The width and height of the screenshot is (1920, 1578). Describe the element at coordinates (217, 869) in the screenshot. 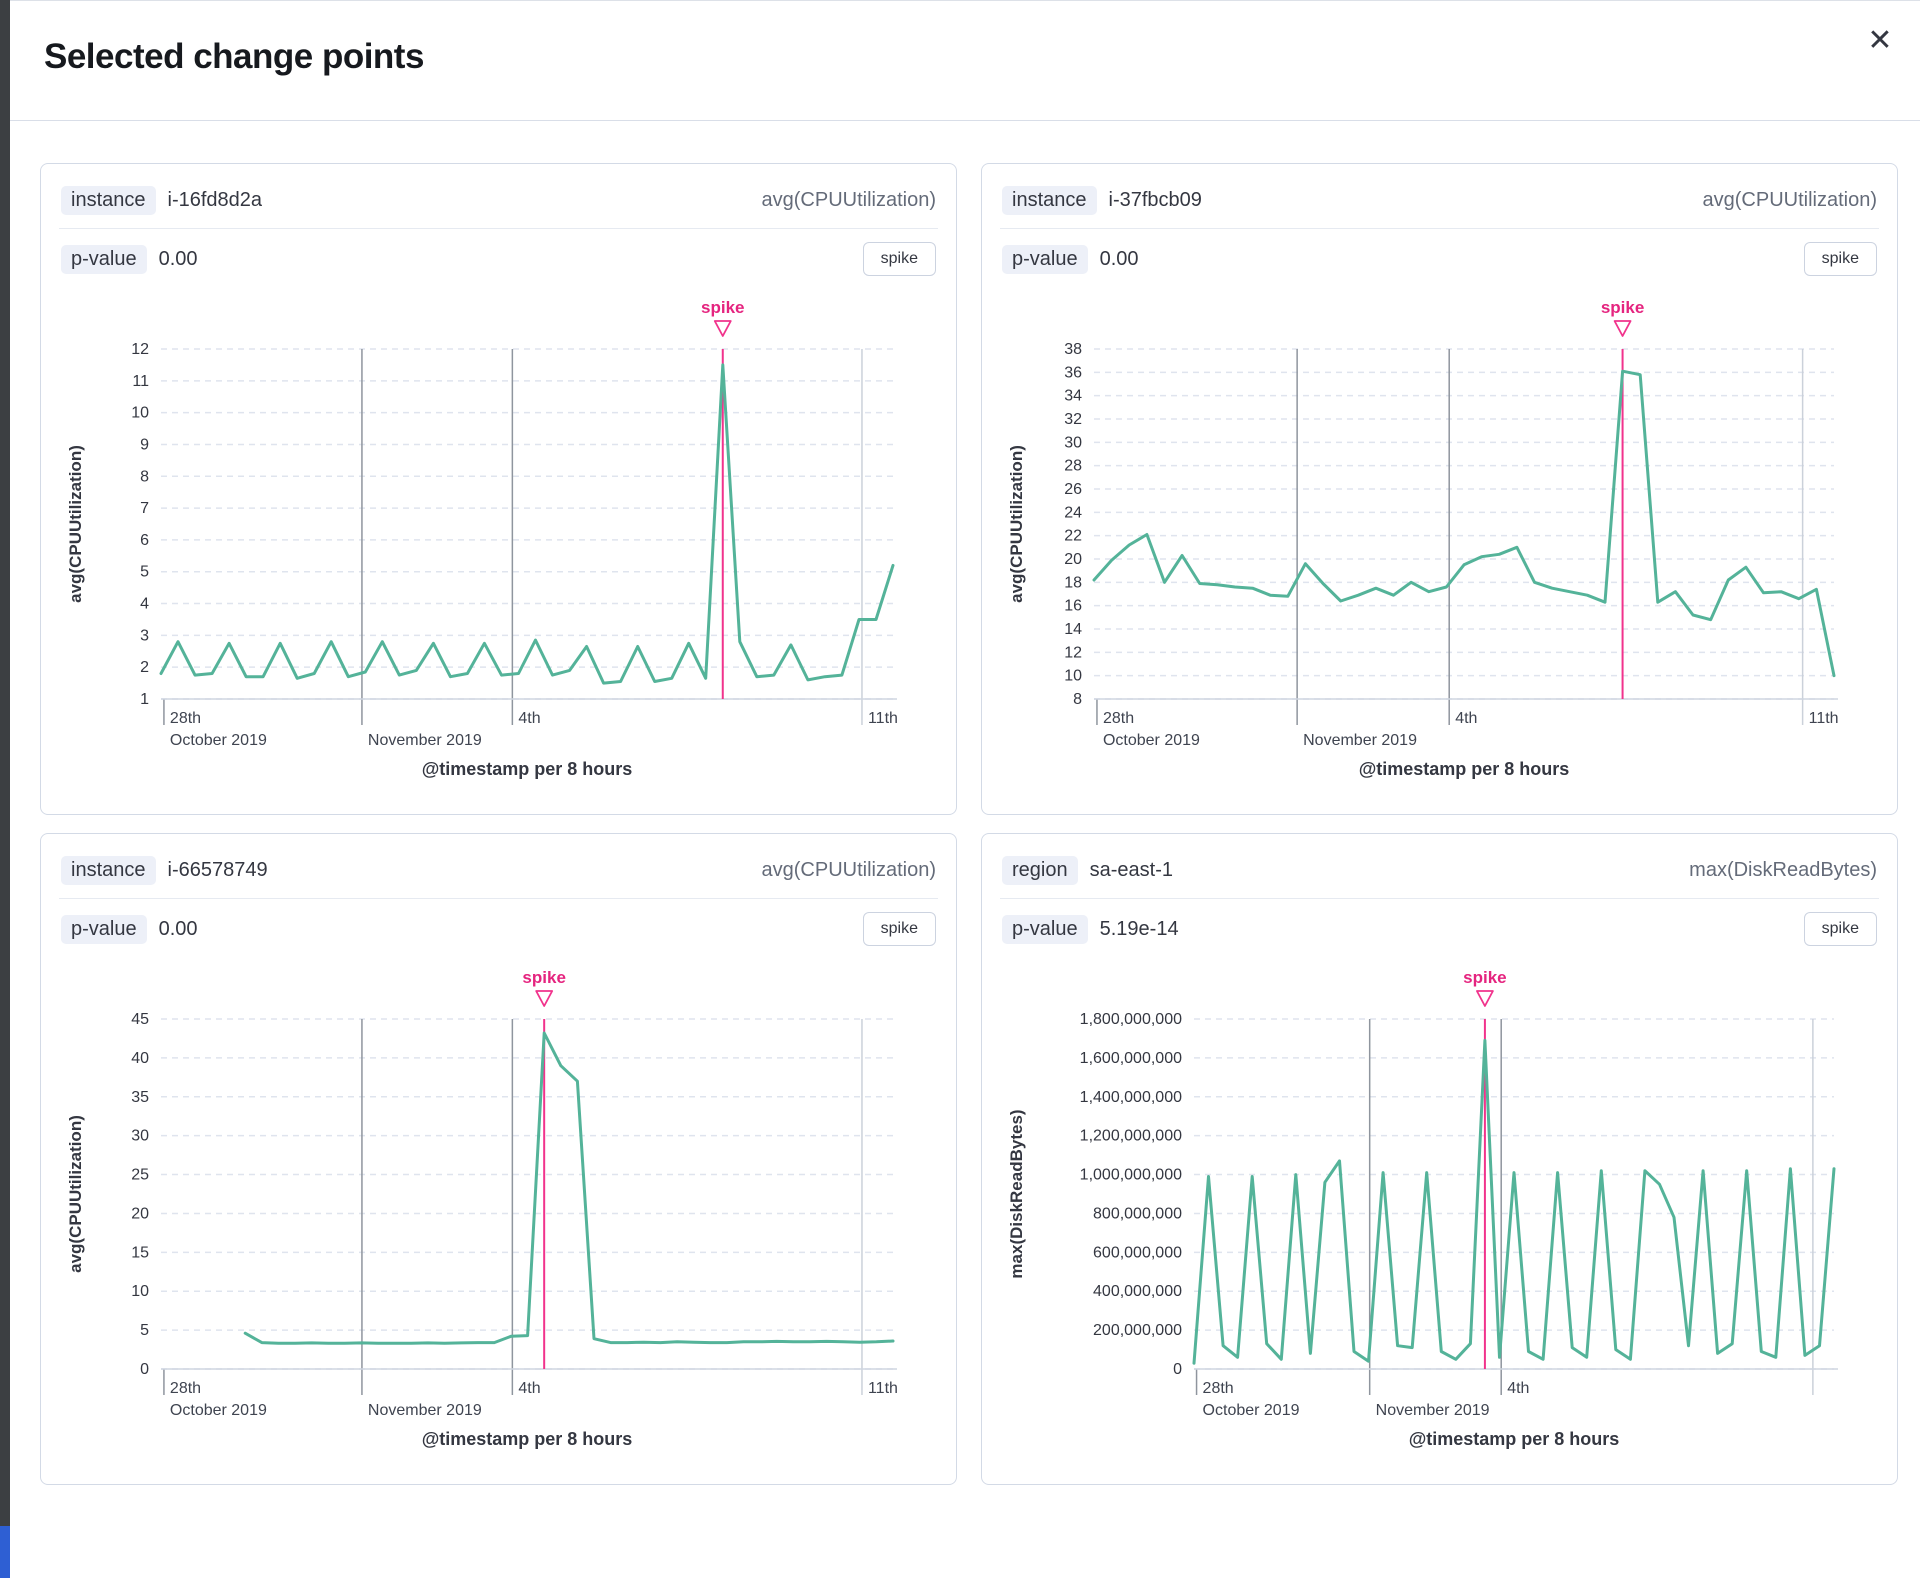

I see `field-value: i-66578749` at that location.